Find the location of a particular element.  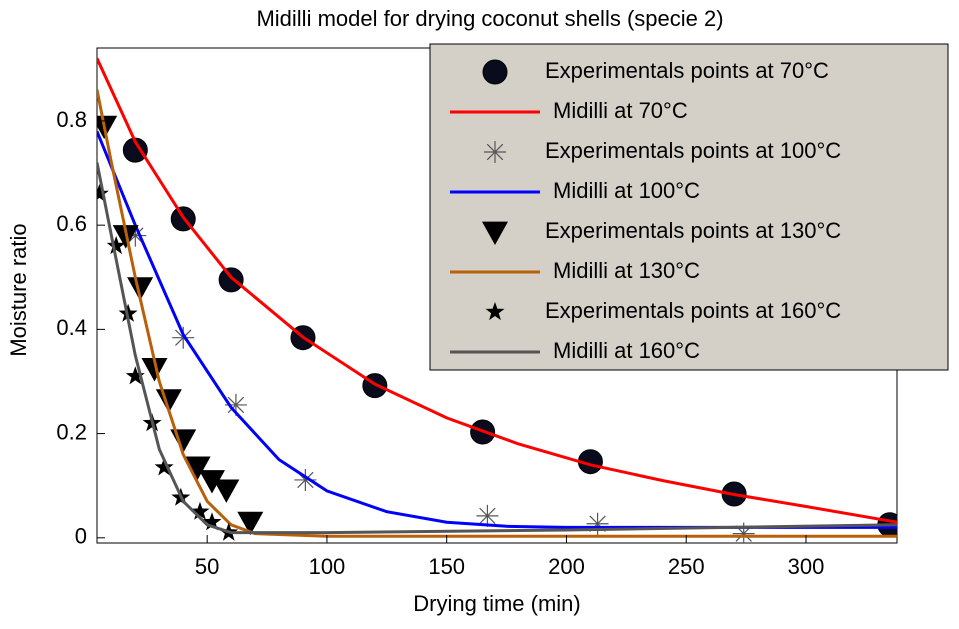

x-axis-label: Drying time (min) is located at coordinates (496, 603).